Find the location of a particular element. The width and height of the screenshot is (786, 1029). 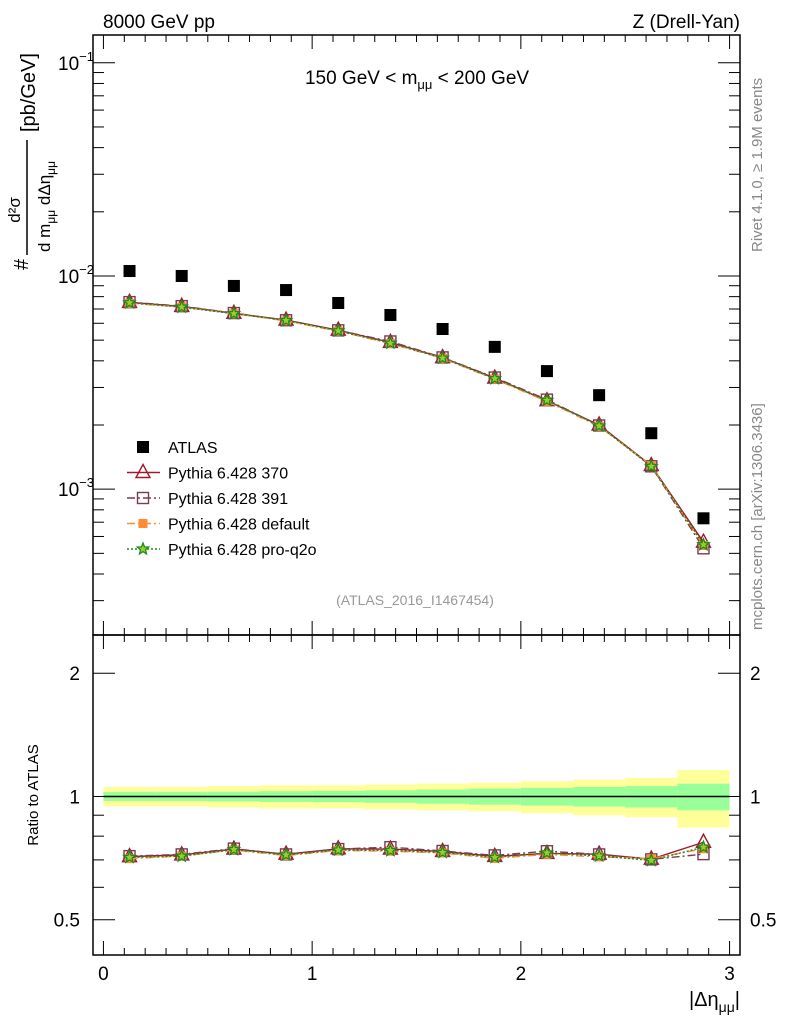

y-tick-label: 10⁻³ is located at coordinates (76, 488).